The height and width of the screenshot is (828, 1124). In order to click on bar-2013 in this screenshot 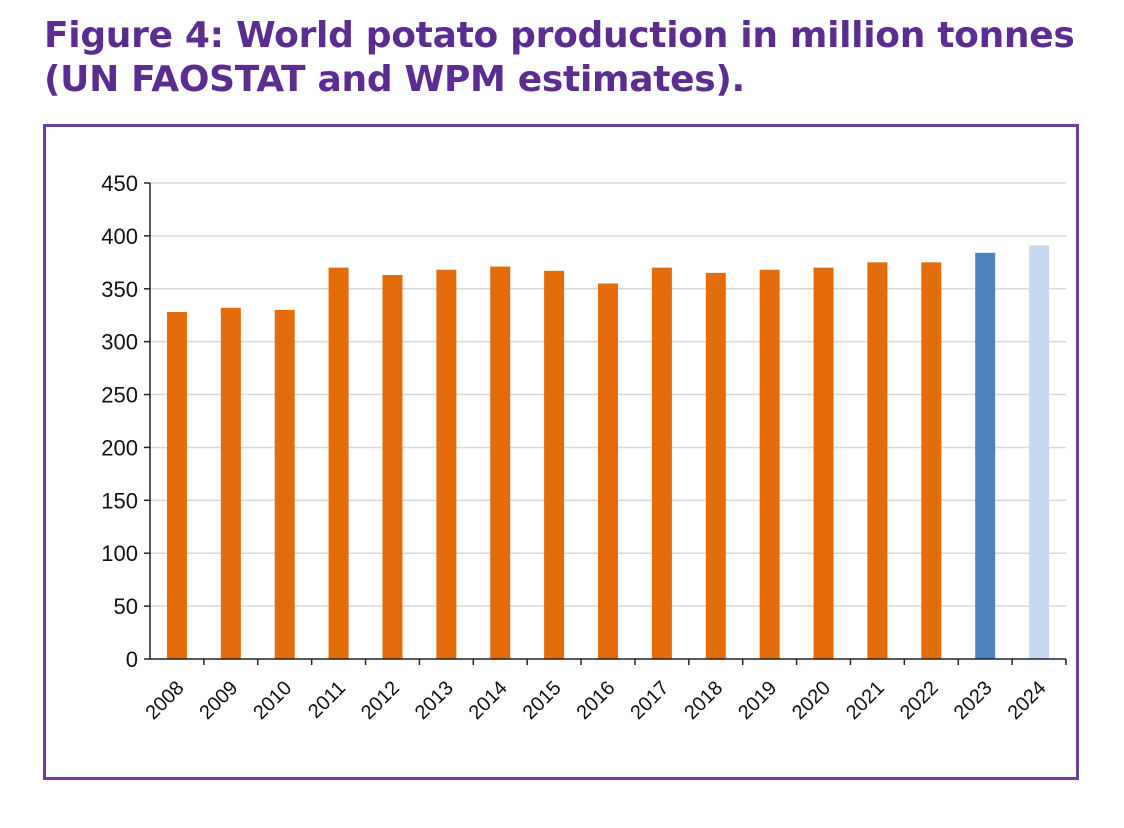, I will do `click(446, 464)`.